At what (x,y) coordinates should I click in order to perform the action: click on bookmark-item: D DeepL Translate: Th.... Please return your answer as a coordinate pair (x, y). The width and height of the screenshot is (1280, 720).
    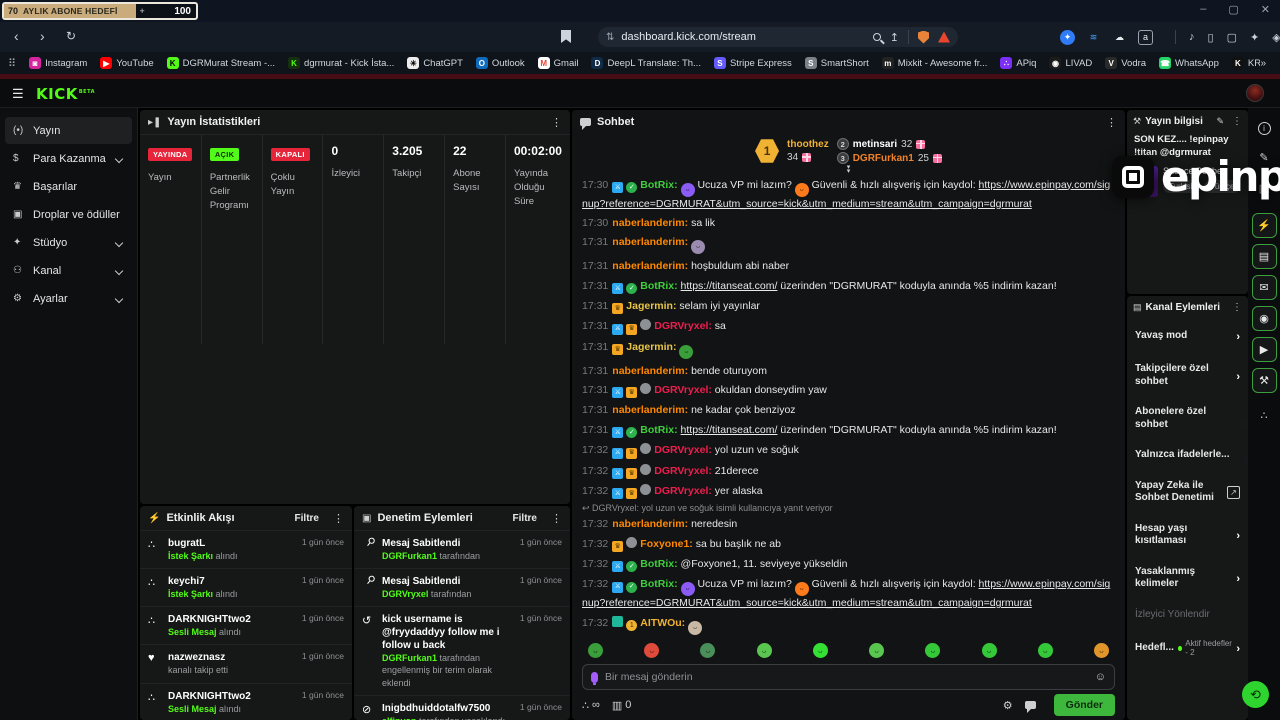
    Looking at the image, I should click on (646, 63).